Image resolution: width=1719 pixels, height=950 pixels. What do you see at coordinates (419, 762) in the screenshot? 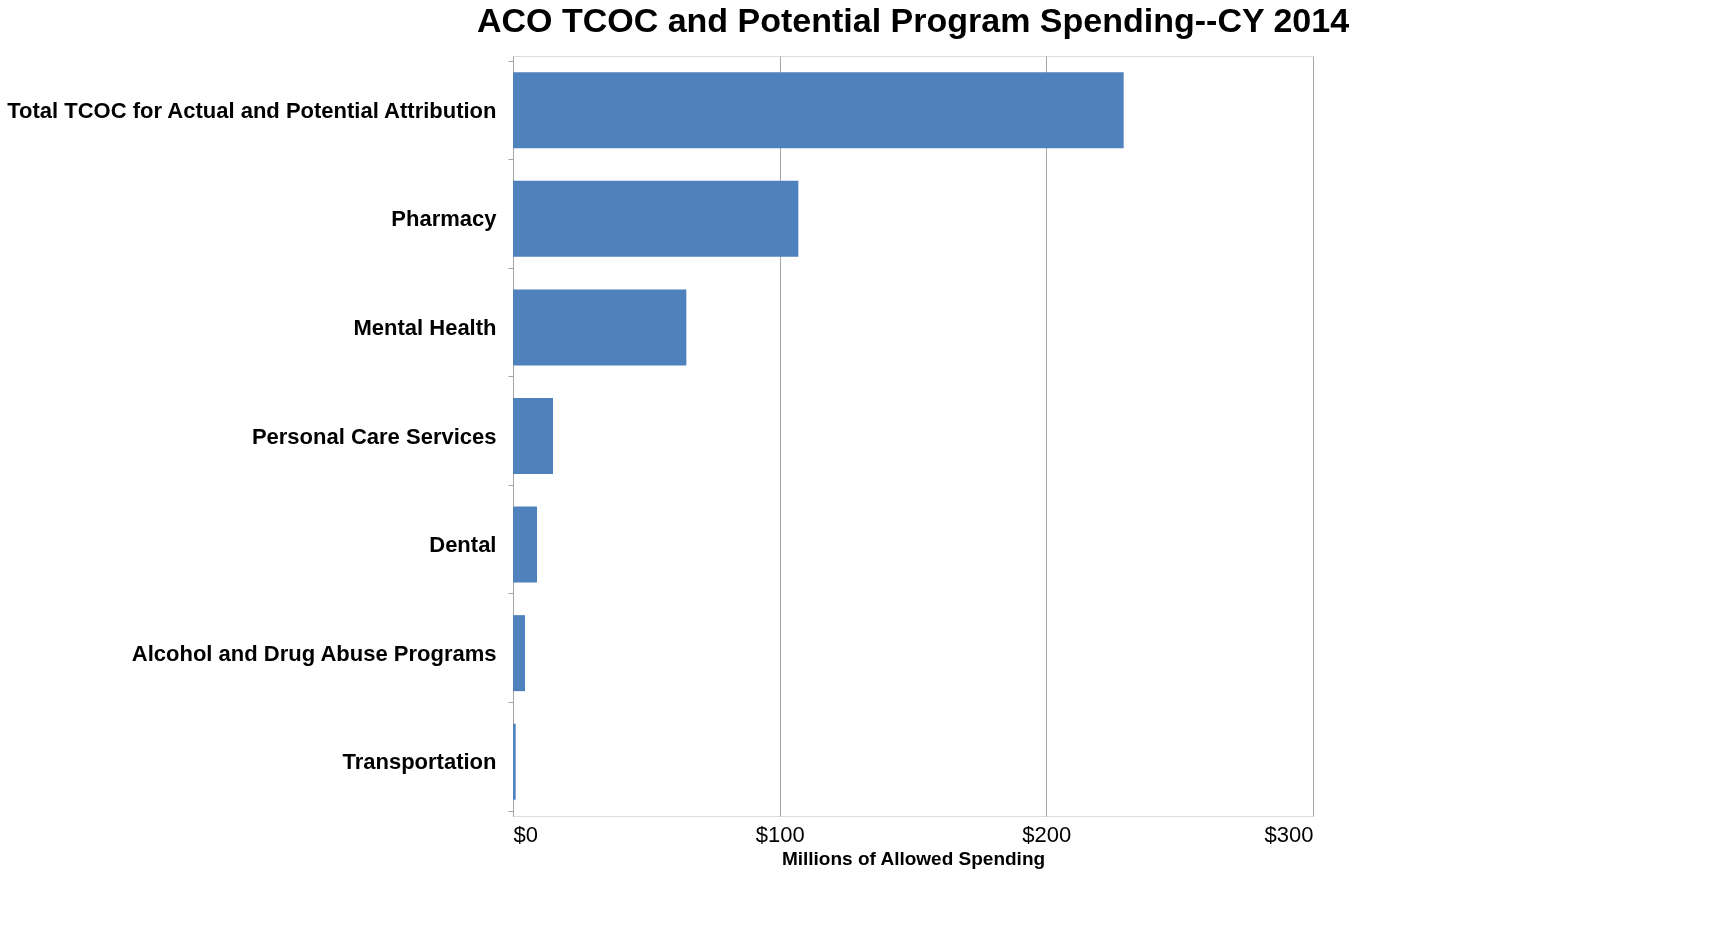
I see `y-tick-label: Transportation` at bounding box center [419, 762].